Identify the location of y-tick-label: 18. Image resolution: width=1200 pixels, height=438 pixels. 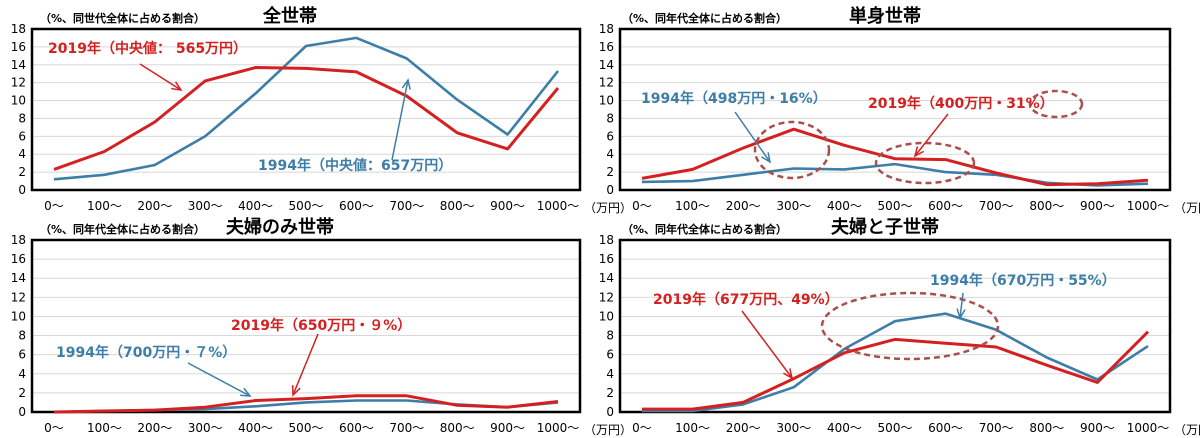
(606, 29).